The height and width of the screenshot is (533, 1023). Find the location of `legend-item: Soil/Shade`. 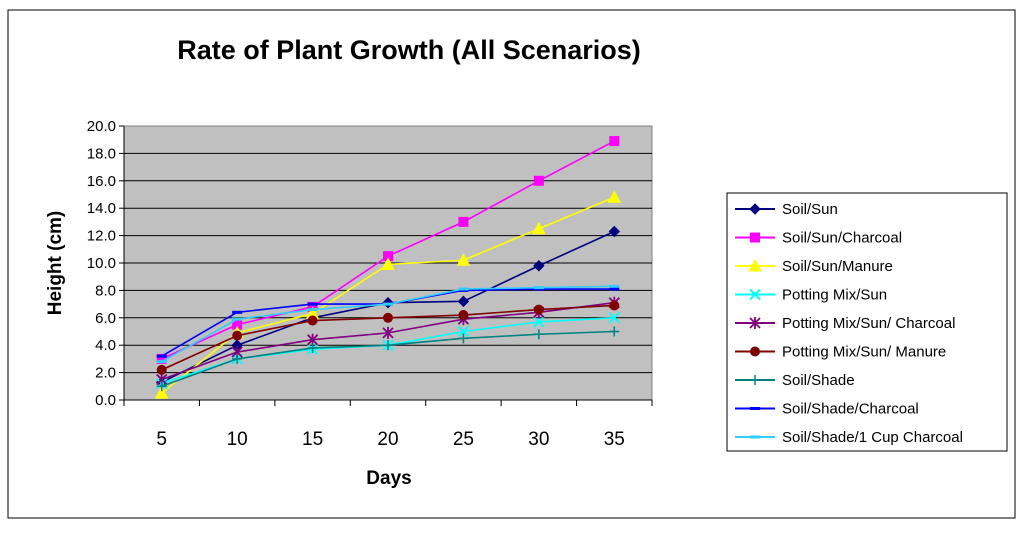

legend-item: Soil/Shade is located at coordinates (795, 380).